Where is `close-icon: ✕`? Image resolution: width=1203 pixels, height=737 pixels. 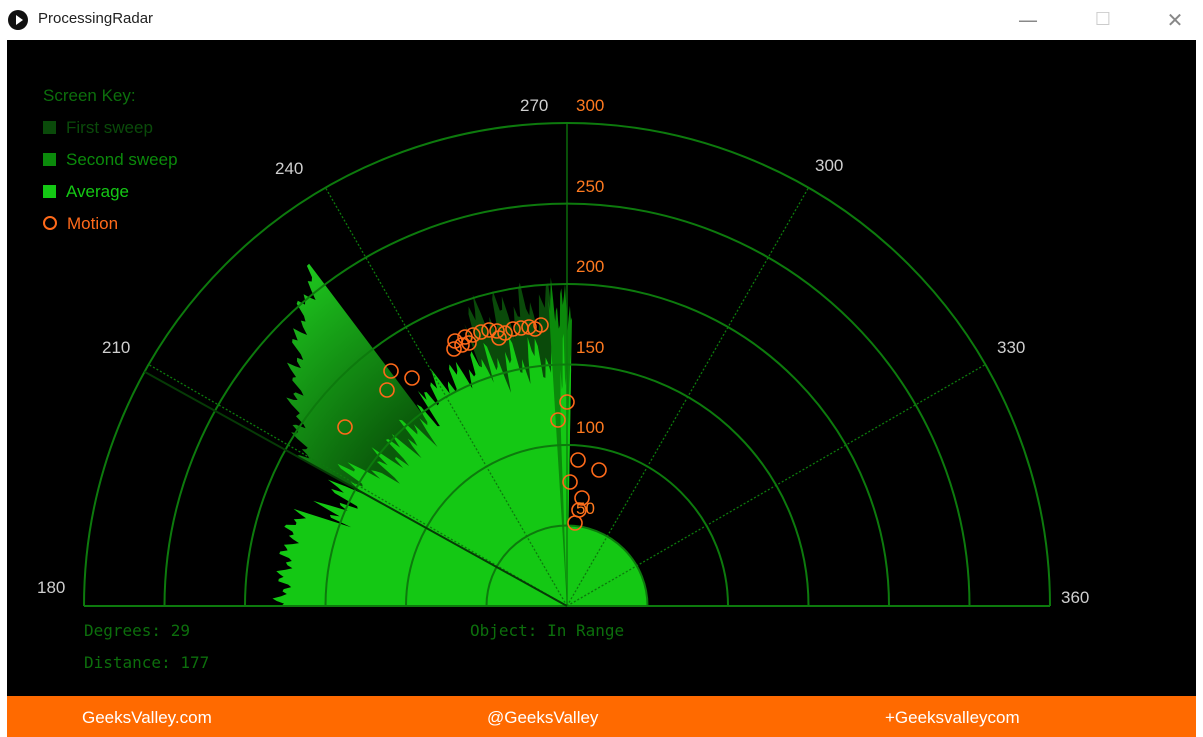
close-icon: ✕ is located at coordinates (1175, 20).